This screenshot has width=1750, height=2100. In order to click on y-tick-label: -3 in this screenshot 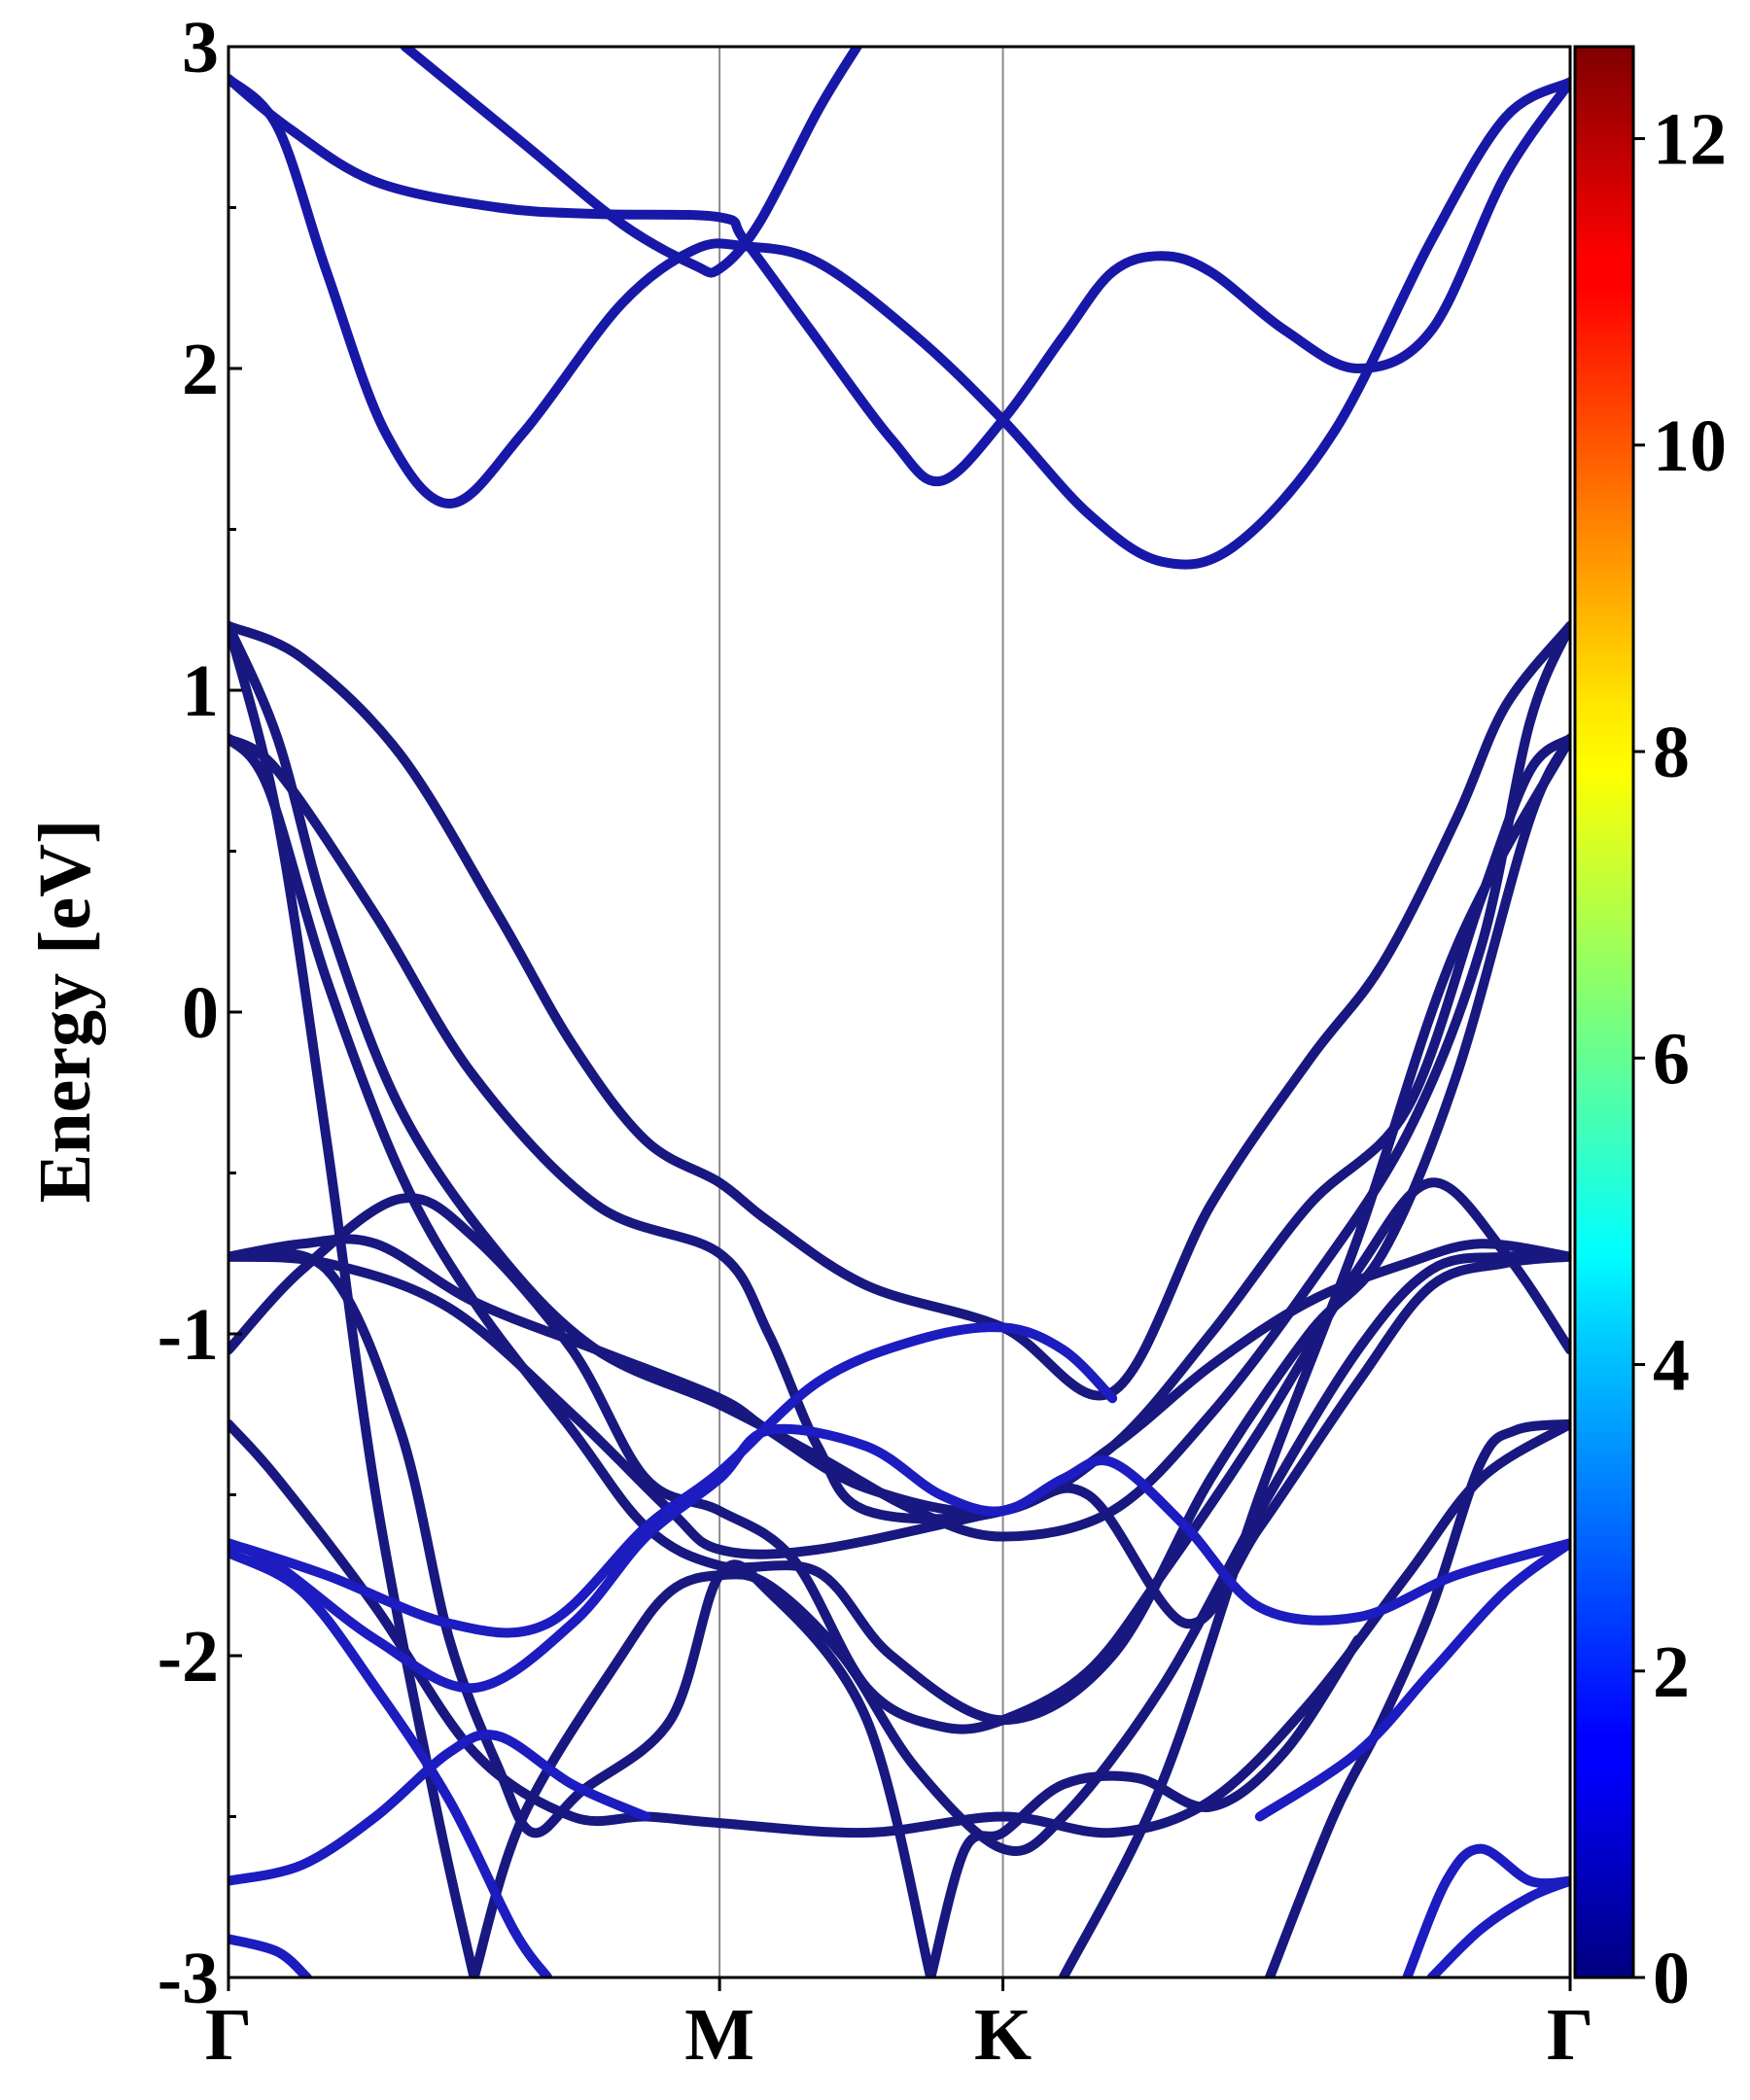, I will do `click(188, 1978)`.